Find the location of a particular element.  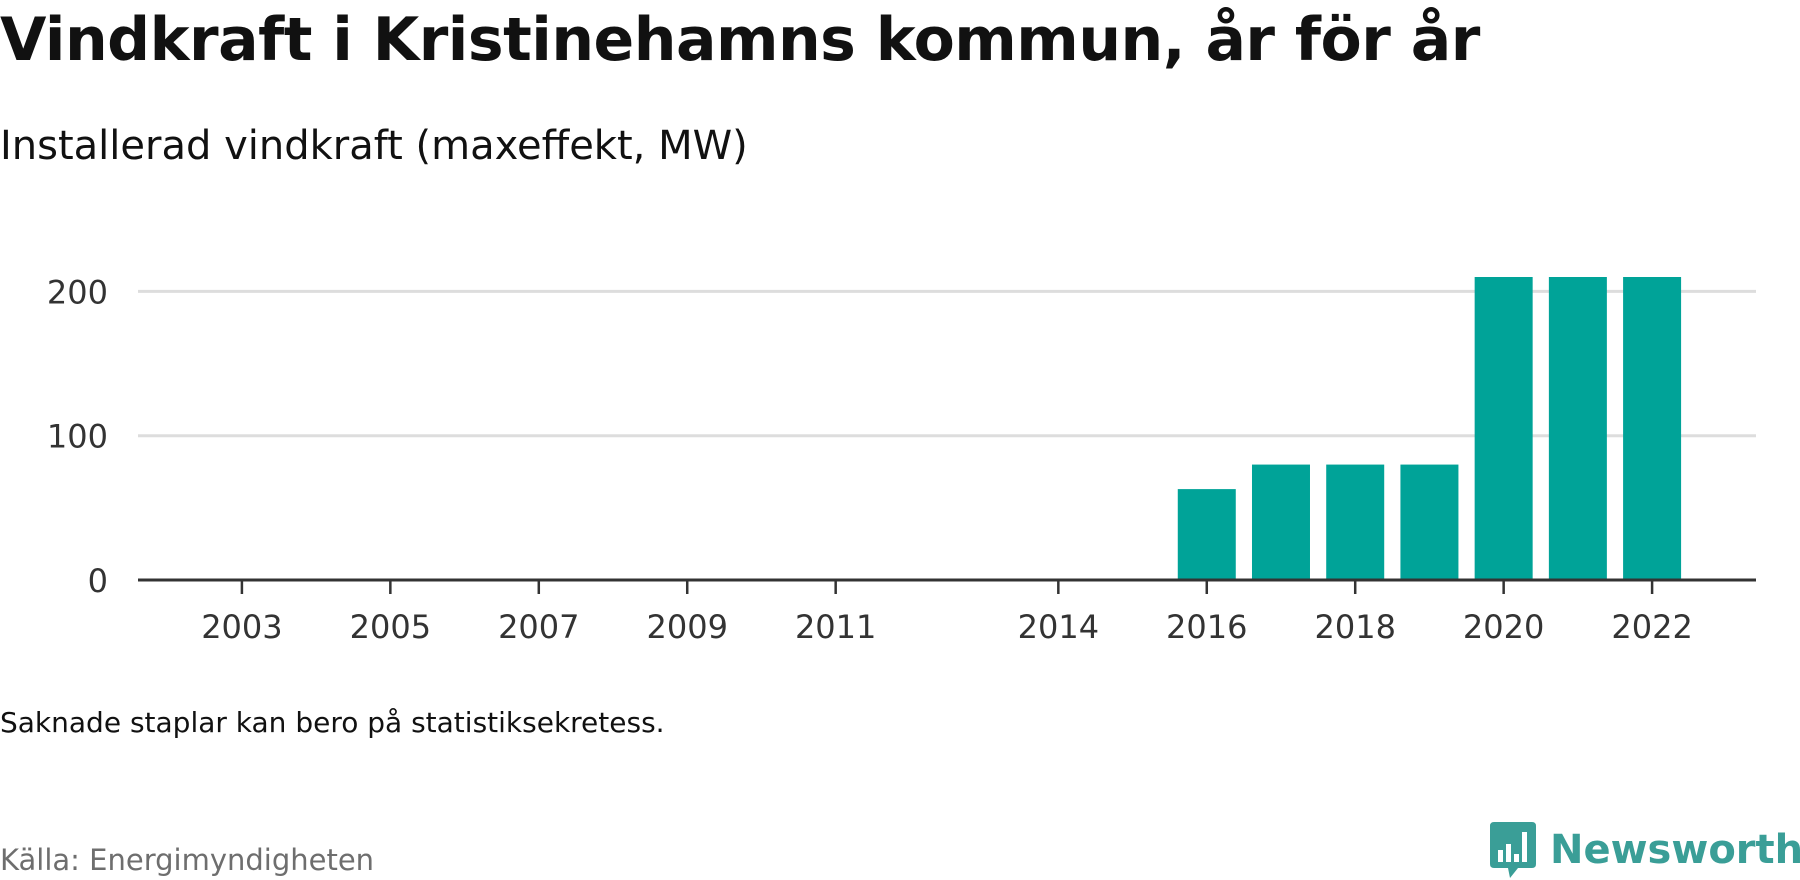

bar-2020 is located at coordinates (1503, 428).